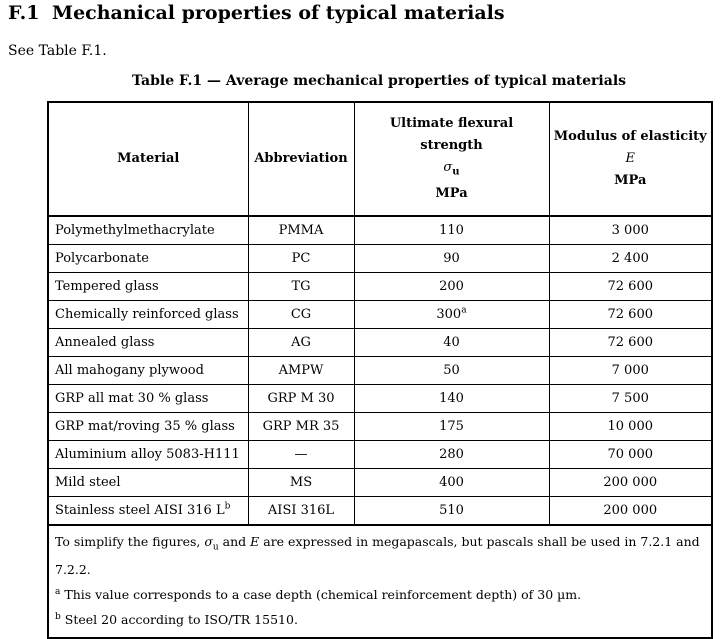  Describe the element at coordinates (451, 370) in the screenshot. I see `cell-strength: 50` at that location.